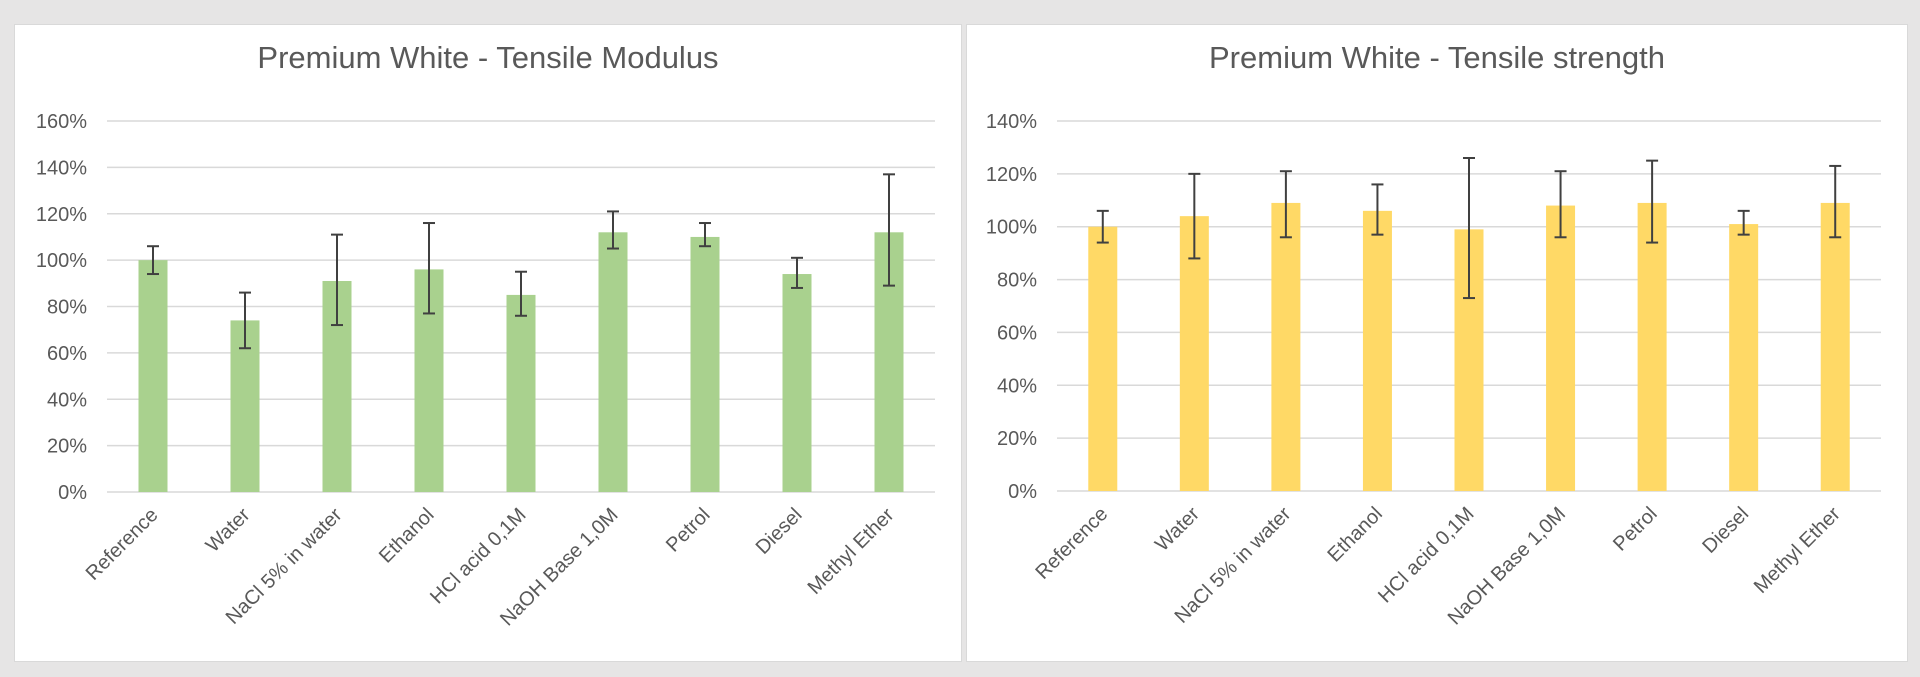  What do you see at coordinates (487, 57) in the screenshot?
I see `chart-title: Premium White - Tensile Modulus` at bounding box center [487, 57].